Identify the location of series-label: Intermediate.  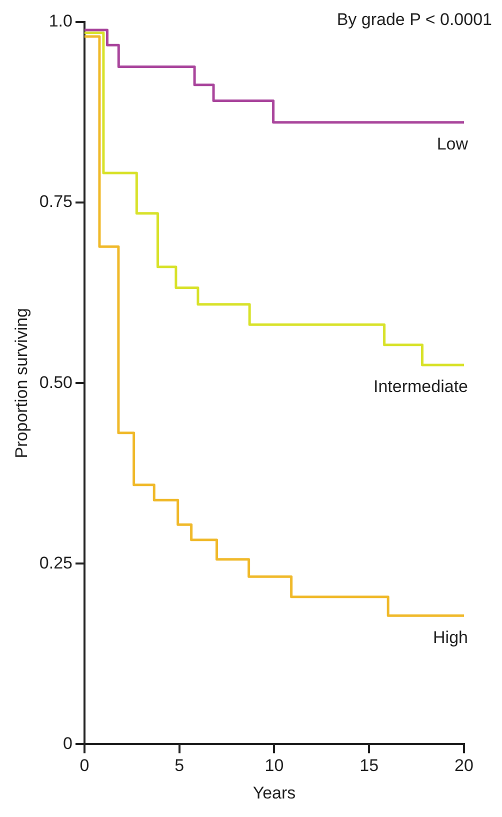
(421, 386).